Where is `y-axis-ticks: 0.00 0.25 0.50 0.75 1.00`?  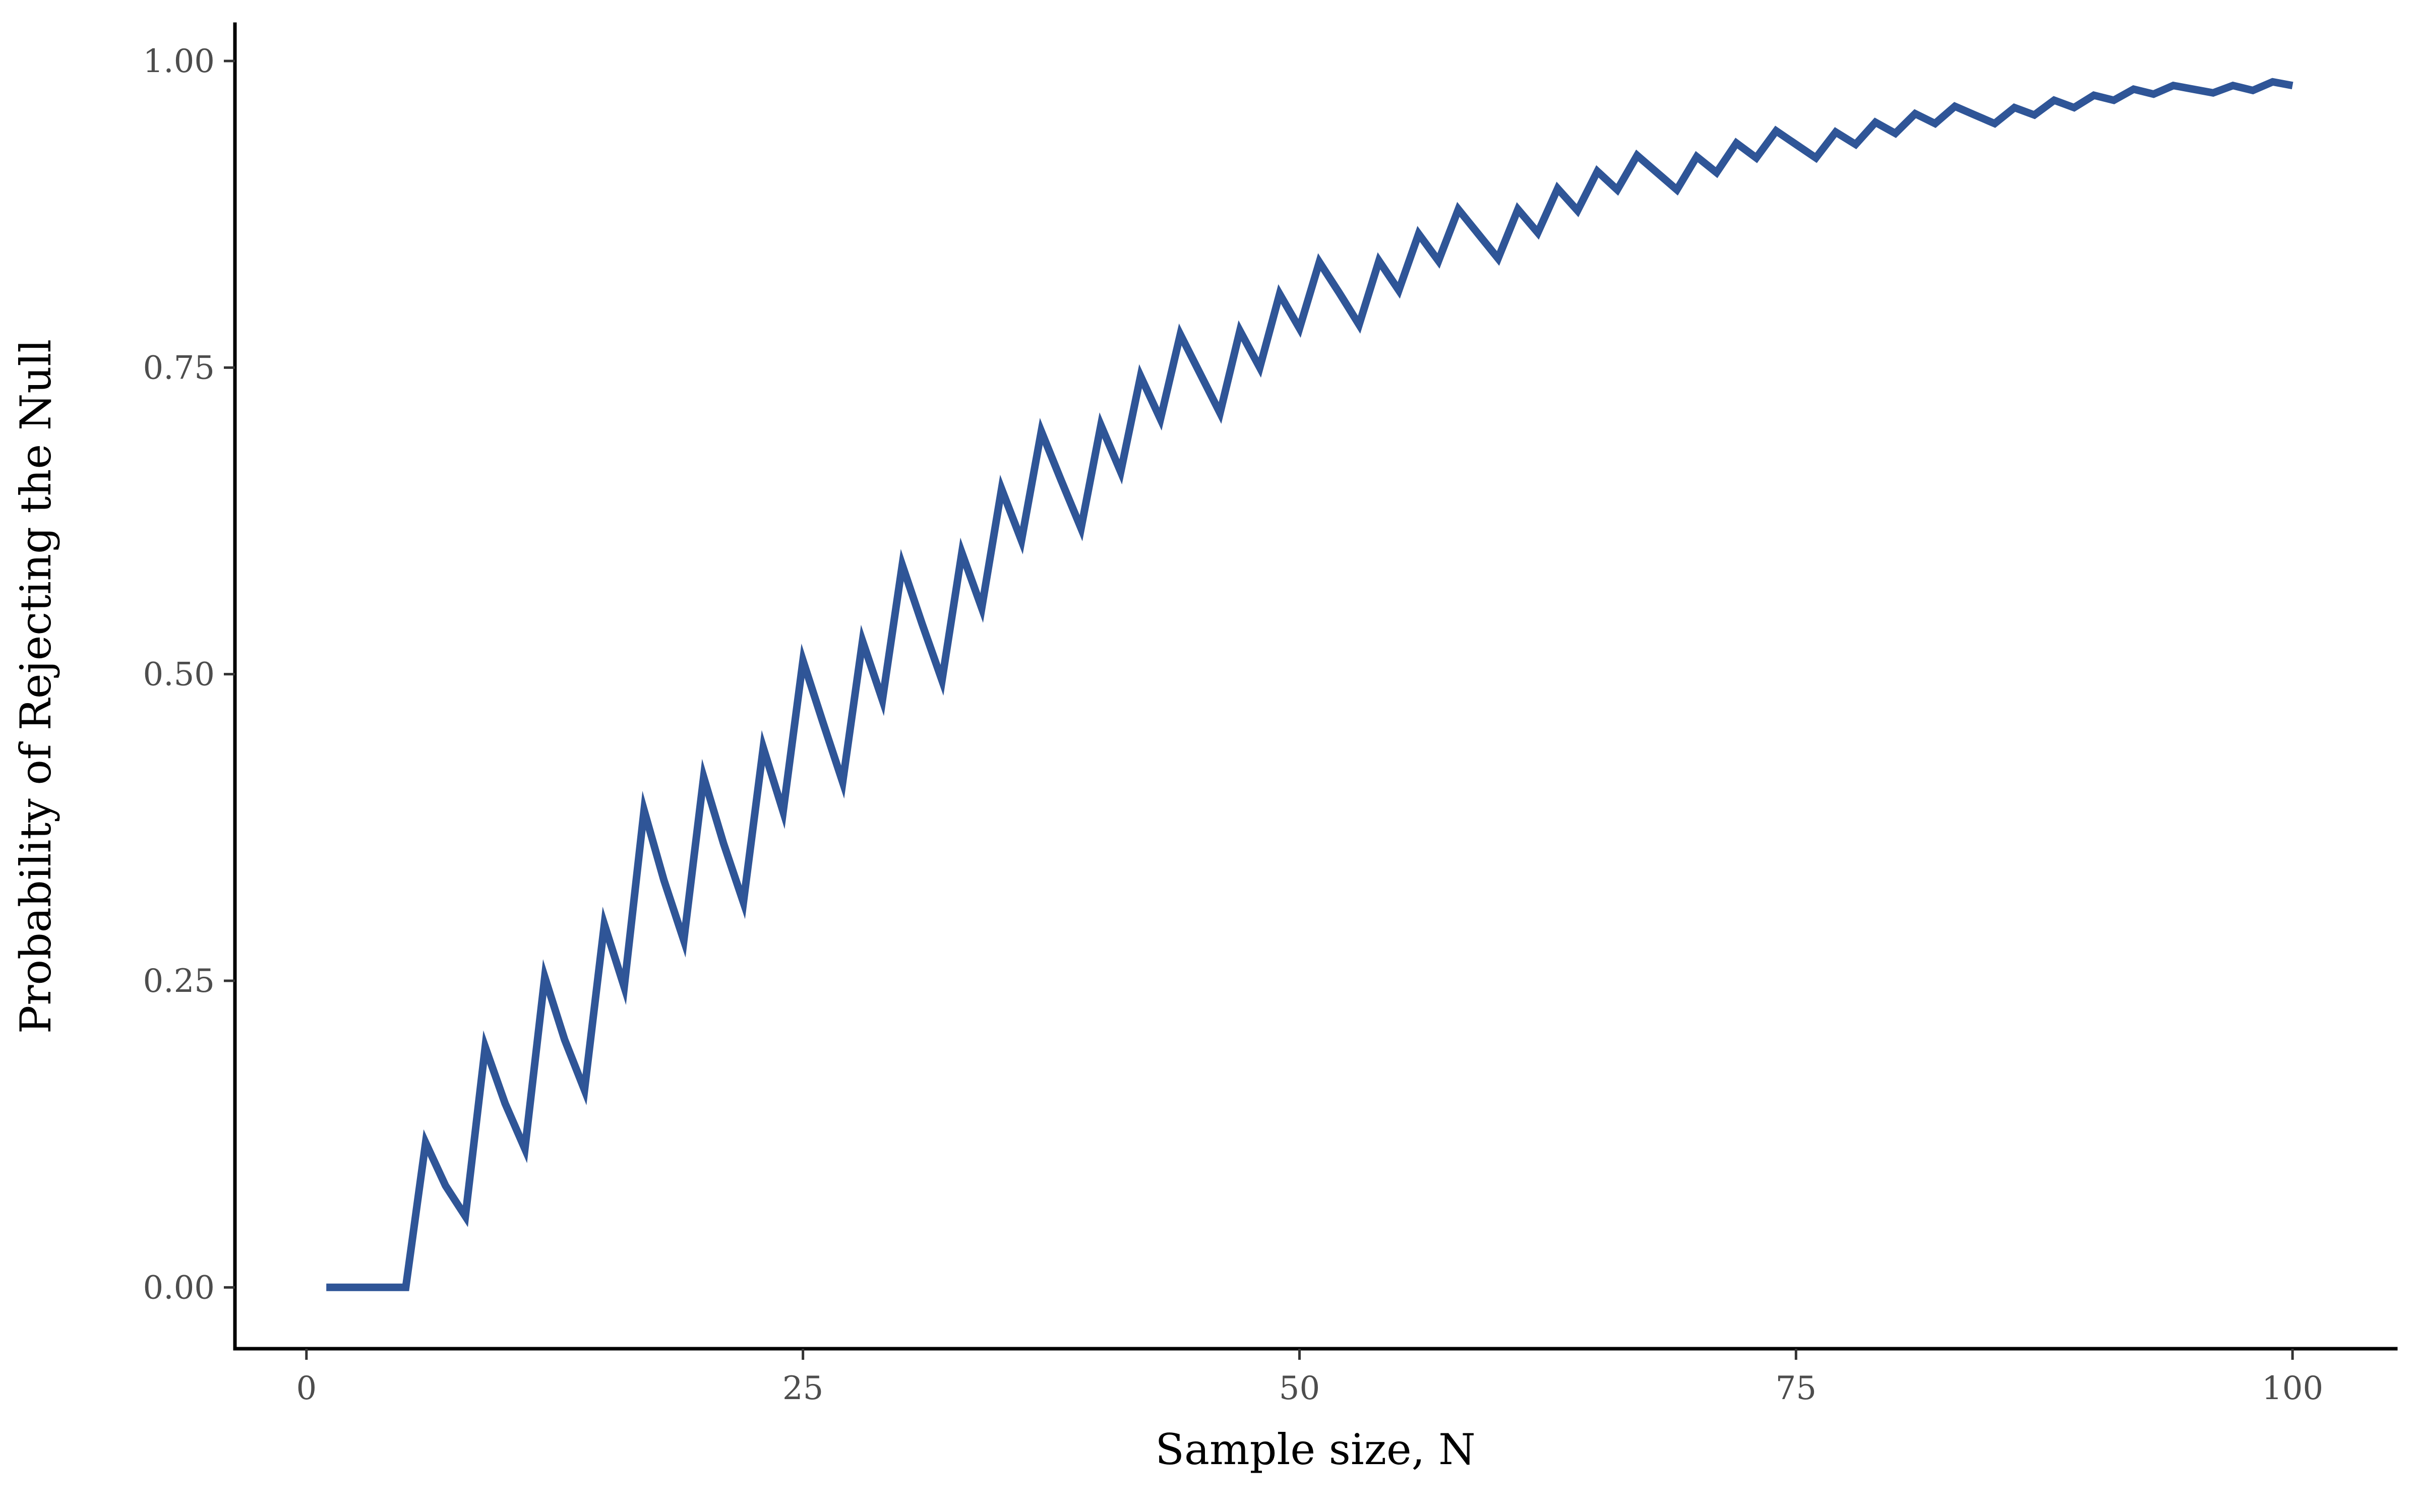
y-axis-ticks: 0.00 0.25 0.50 0.75 1.00 is located at coordinates (189, 674).